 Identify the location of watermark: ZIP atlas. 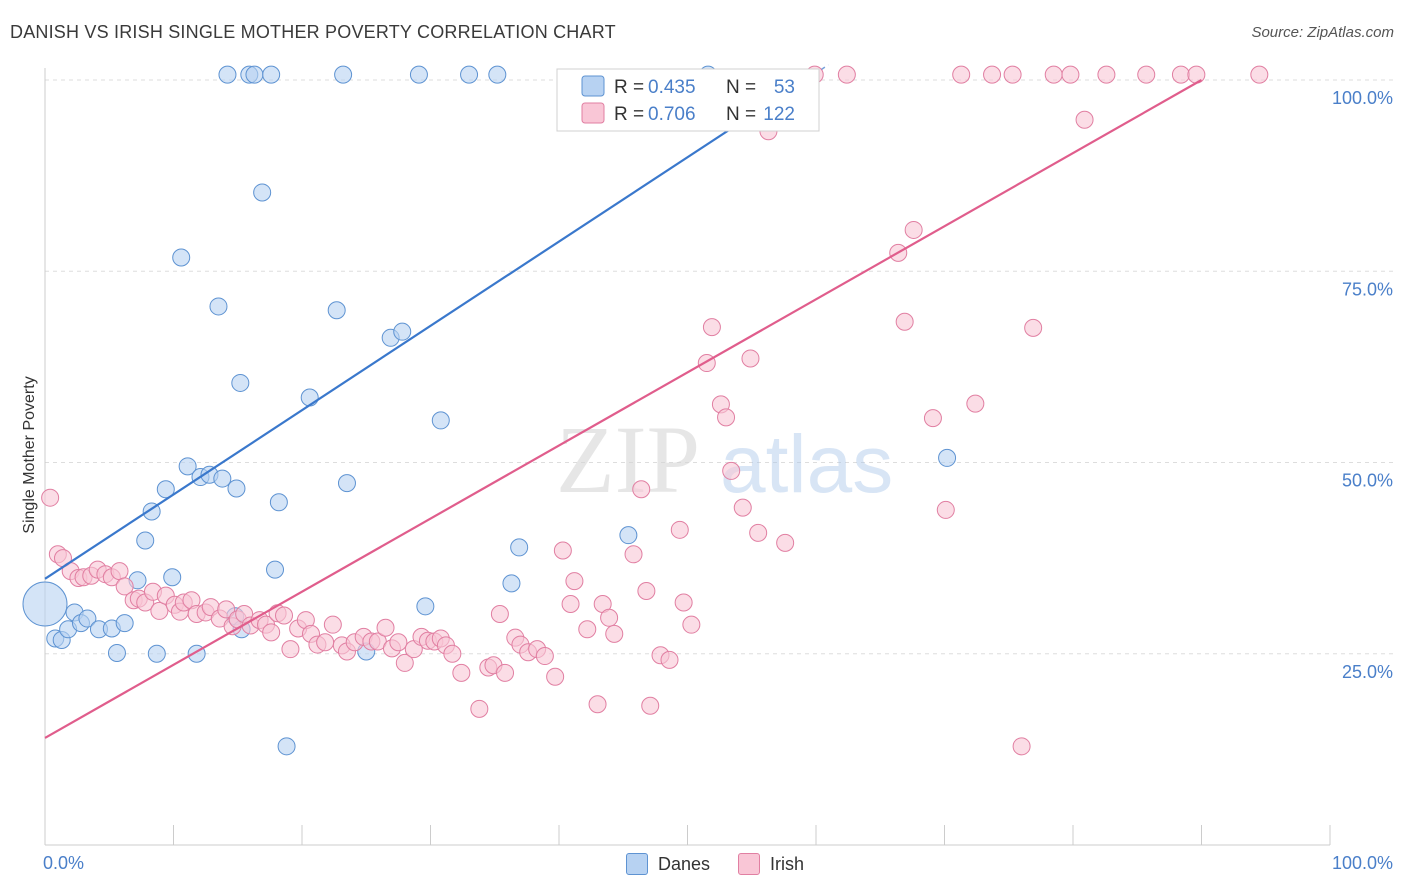
(724, 459).